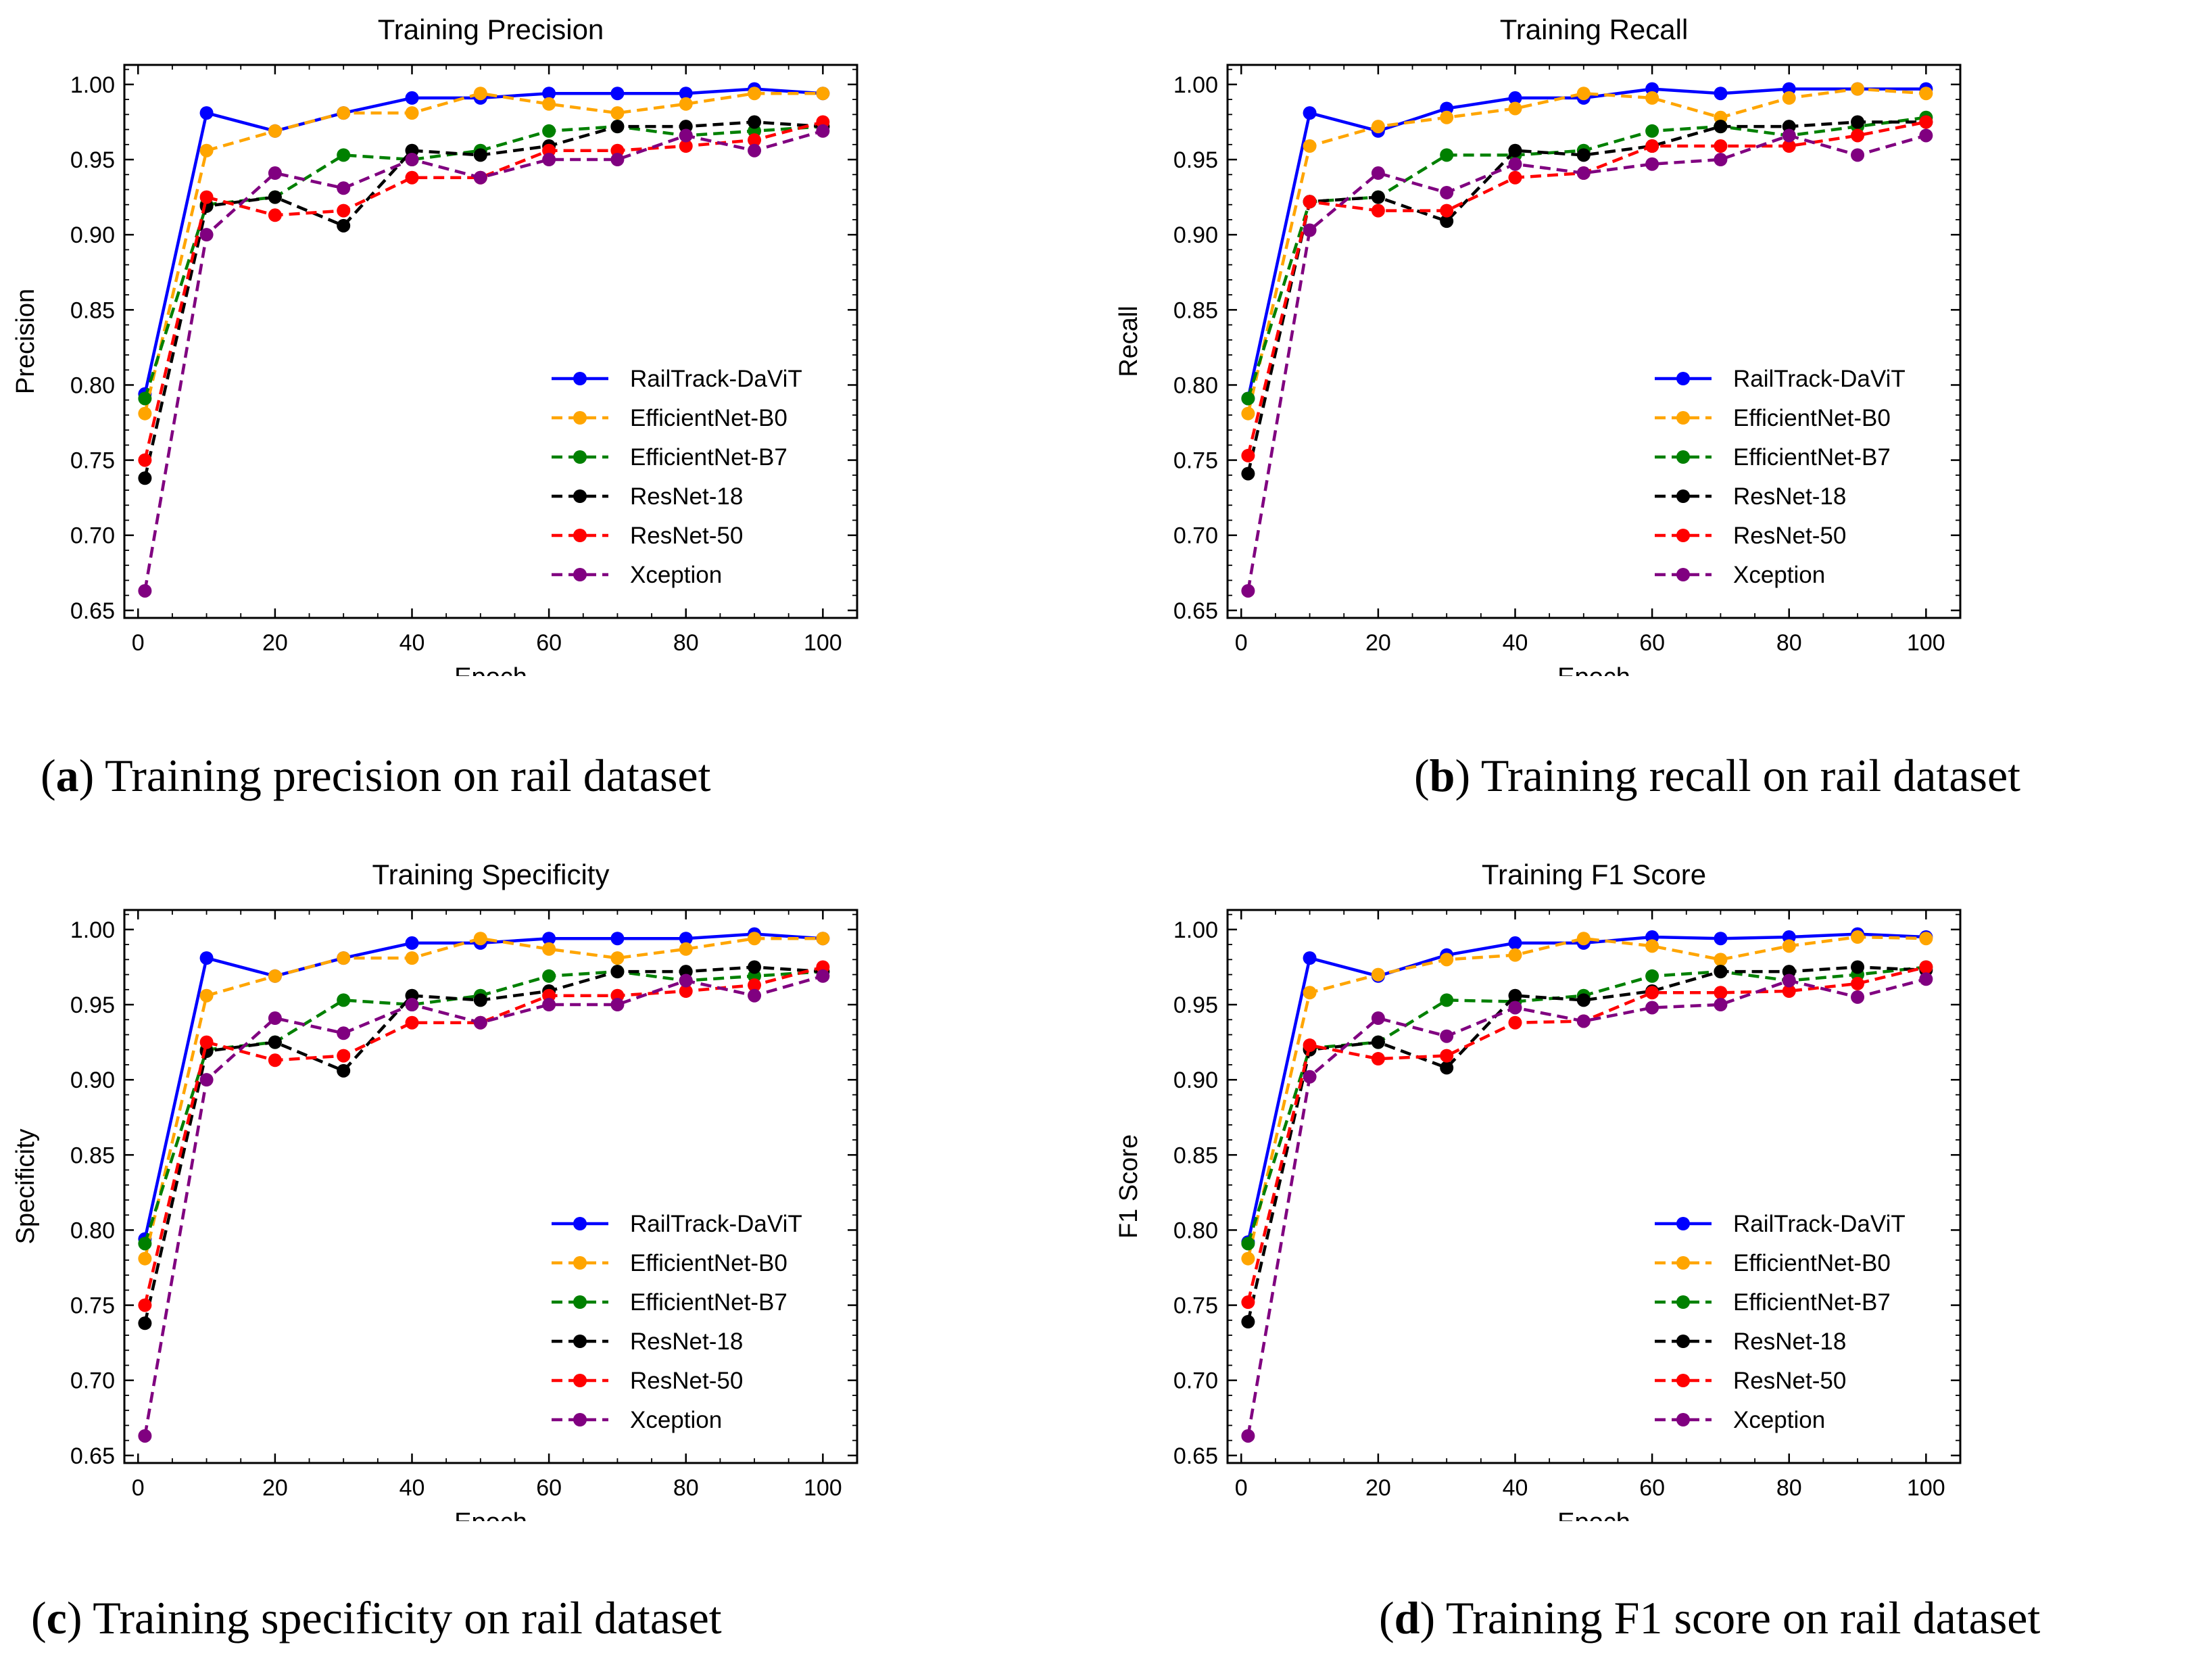 Image resolution: width=2207 pixels, height=1680 pixels. I want to click on plot-frame, so click(1594, 341).